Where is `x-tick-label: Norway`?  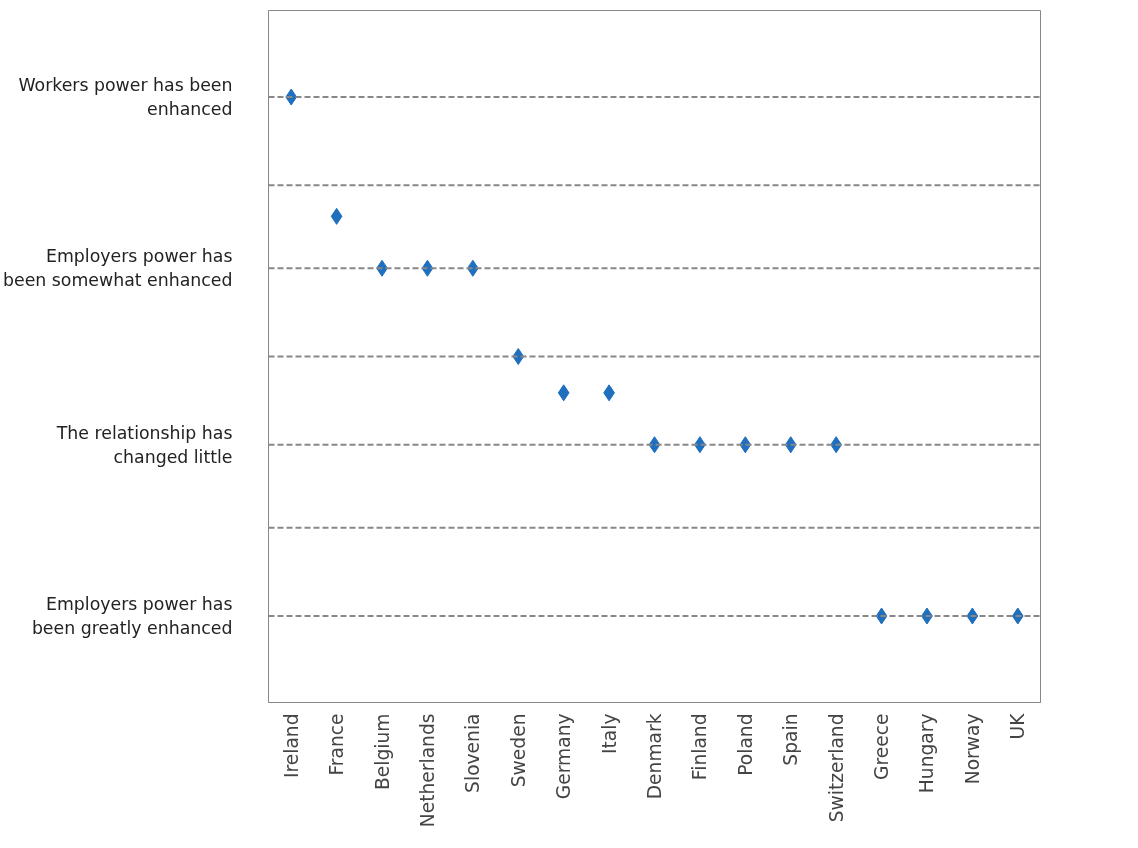 x-tick-label: Norway is located at coordinates (972, 749).